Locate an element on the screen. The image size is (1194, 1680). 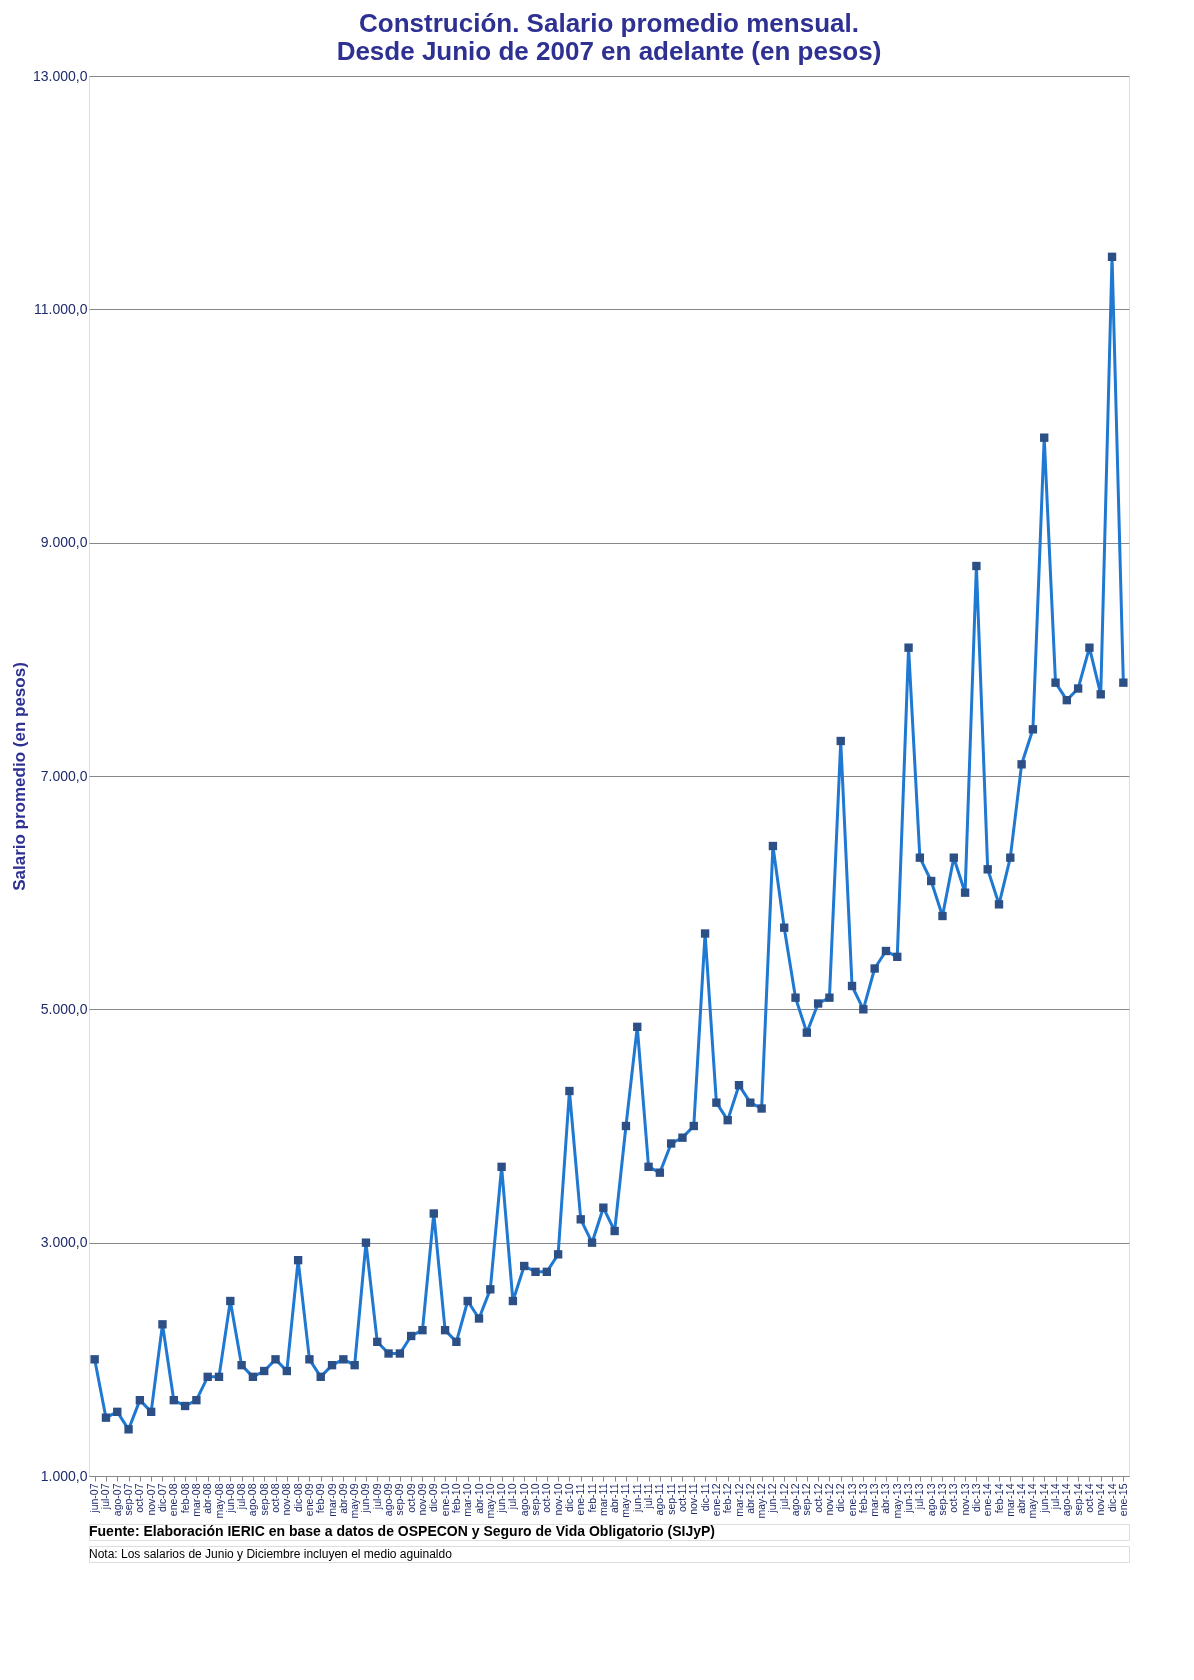
text: Desde Junio de 2007 en adelante (en pesos) is located at coordinates (609, 51).